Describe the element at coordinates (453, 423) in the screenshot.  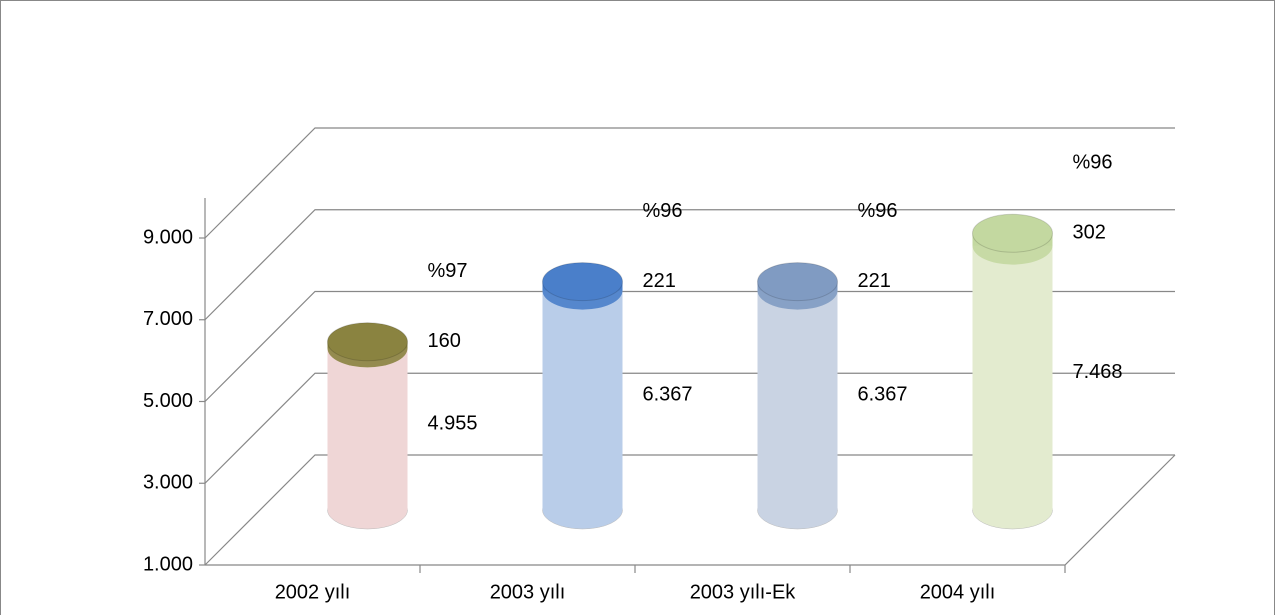
I see `value-label: 4.955` at that location.